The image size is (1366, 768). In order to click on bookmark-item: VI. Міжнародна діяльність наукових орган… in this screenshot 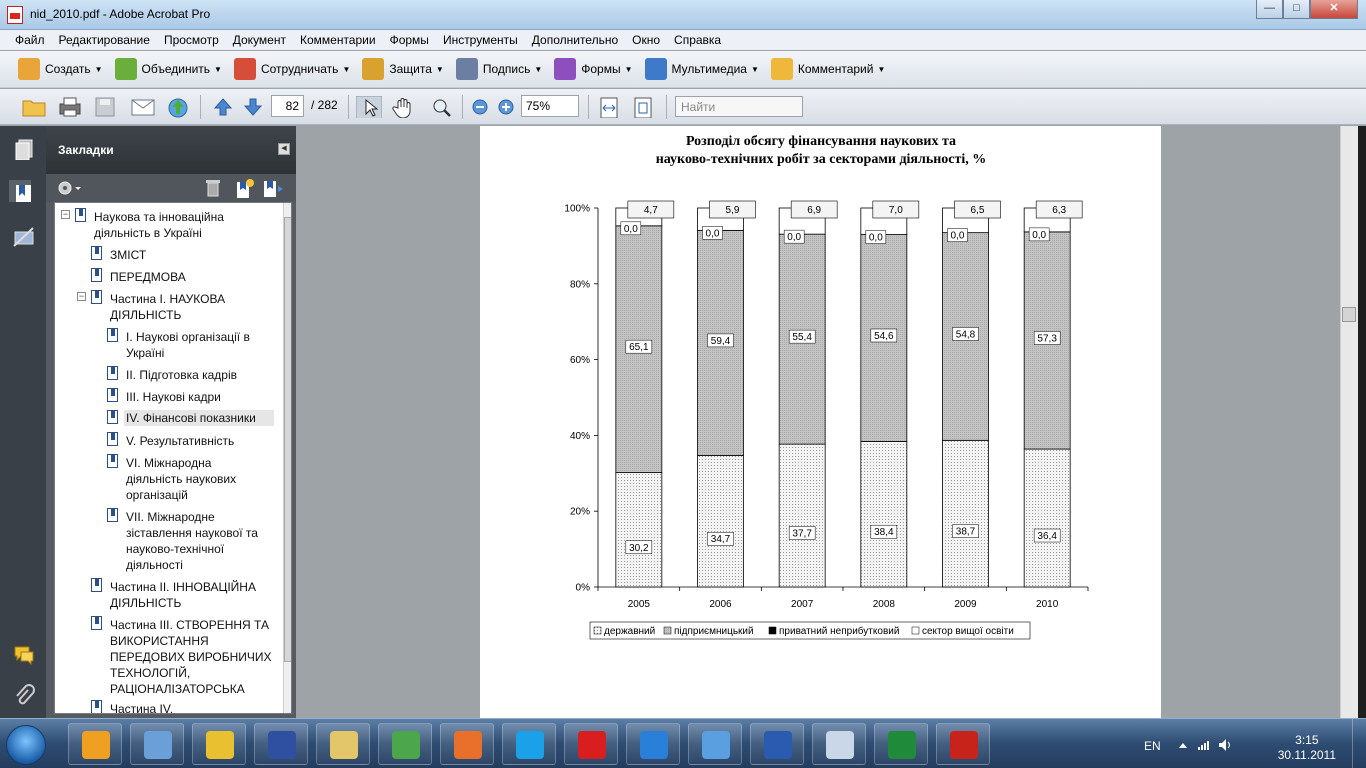, I will do `click(181, 479)`.